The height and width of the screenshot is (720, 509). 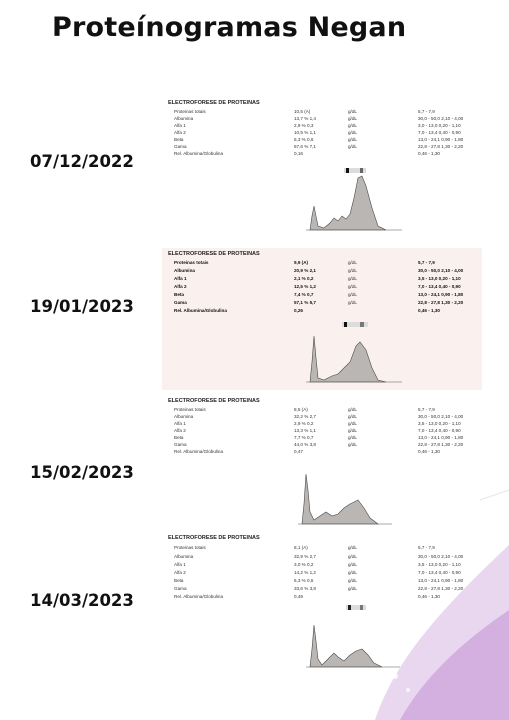 I want to click on row-value: 10,5 (A), so click(x=302, y=111).